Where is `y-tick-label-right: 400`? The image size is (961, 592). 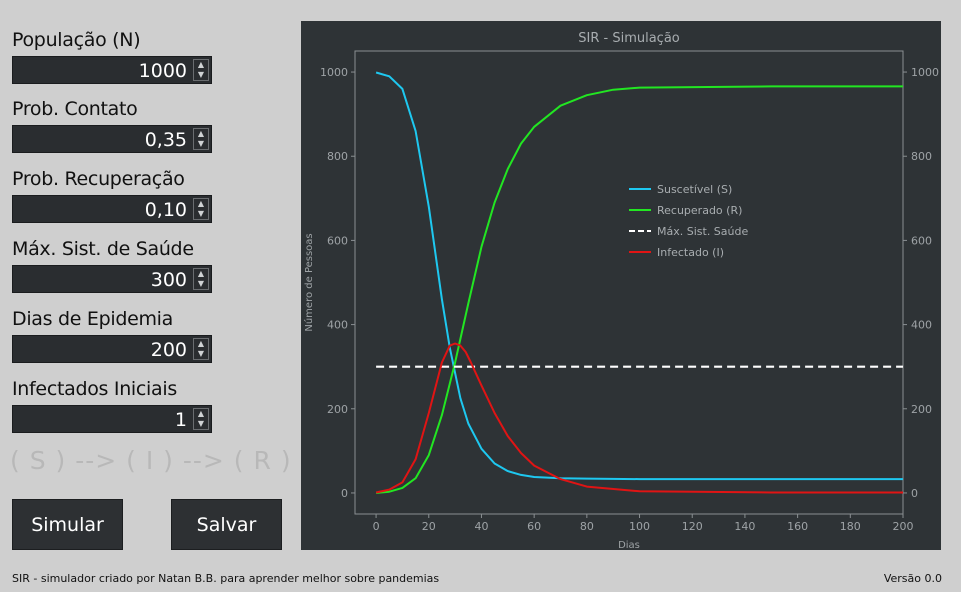 y-tick-label-right: 400 is located at coordinates (921, 325).